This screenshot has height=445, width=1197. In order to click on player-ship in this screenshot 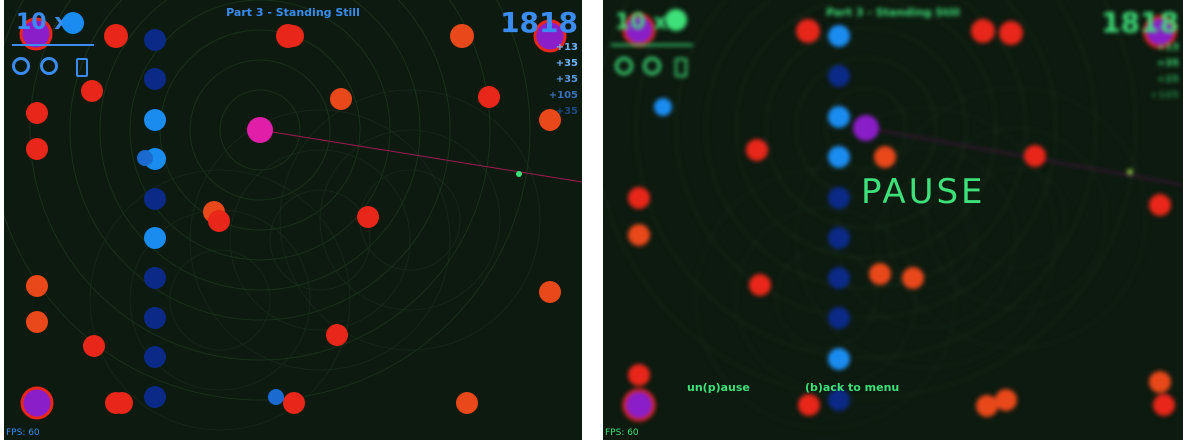, I will do `click(260, 130)`.